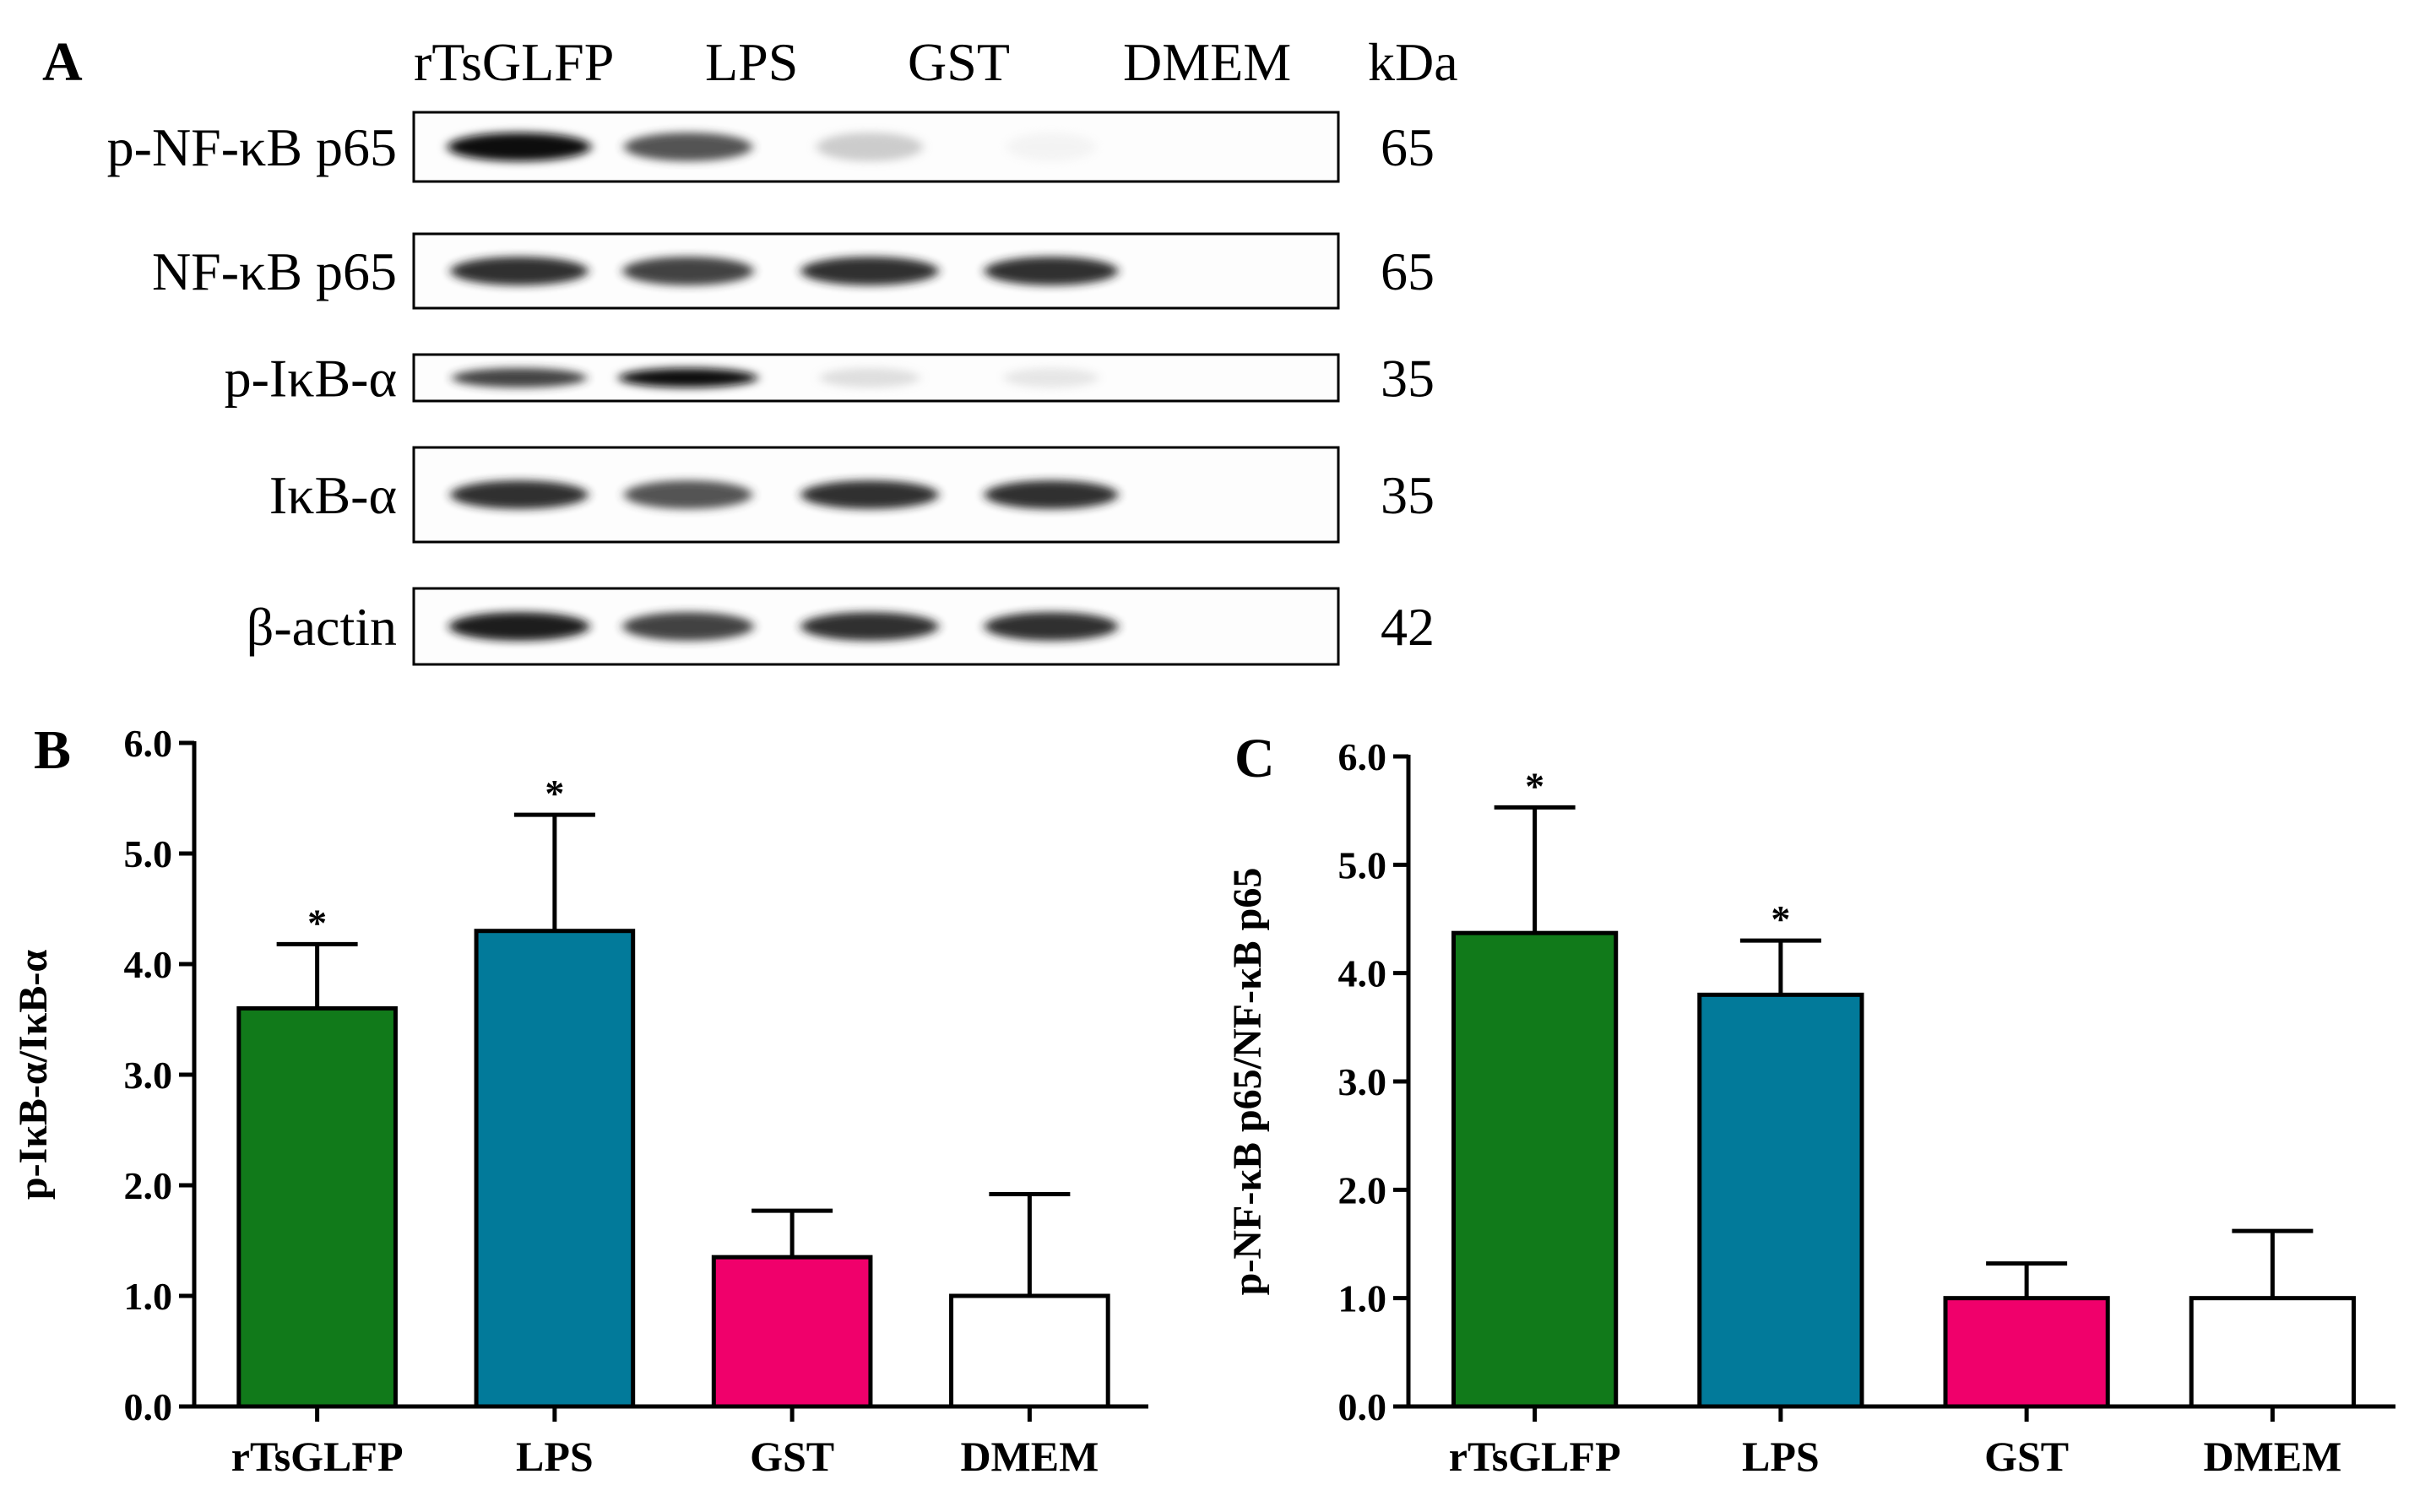 Image resolution: width=2409 pixels, height=1512 pixels. What do you see at coordinates (1207, 62) in the screenshot?
I see `lane-label-dmem: DMEM` at bounding box center [1207, 62].